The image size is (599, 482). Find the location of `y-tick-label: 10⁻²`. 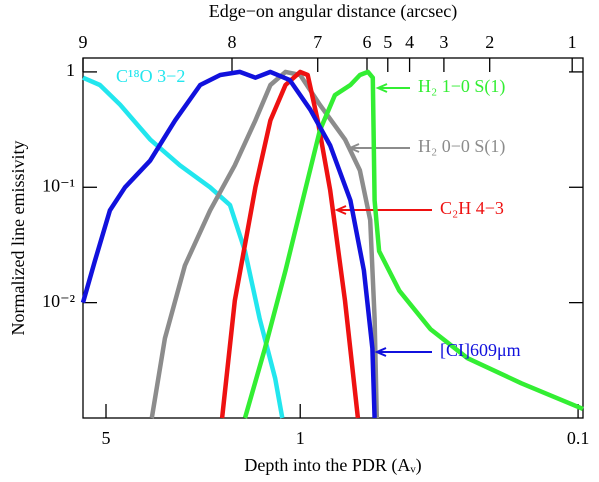

y-tick-label: 10⁻² is located at coordinates (58, 301).